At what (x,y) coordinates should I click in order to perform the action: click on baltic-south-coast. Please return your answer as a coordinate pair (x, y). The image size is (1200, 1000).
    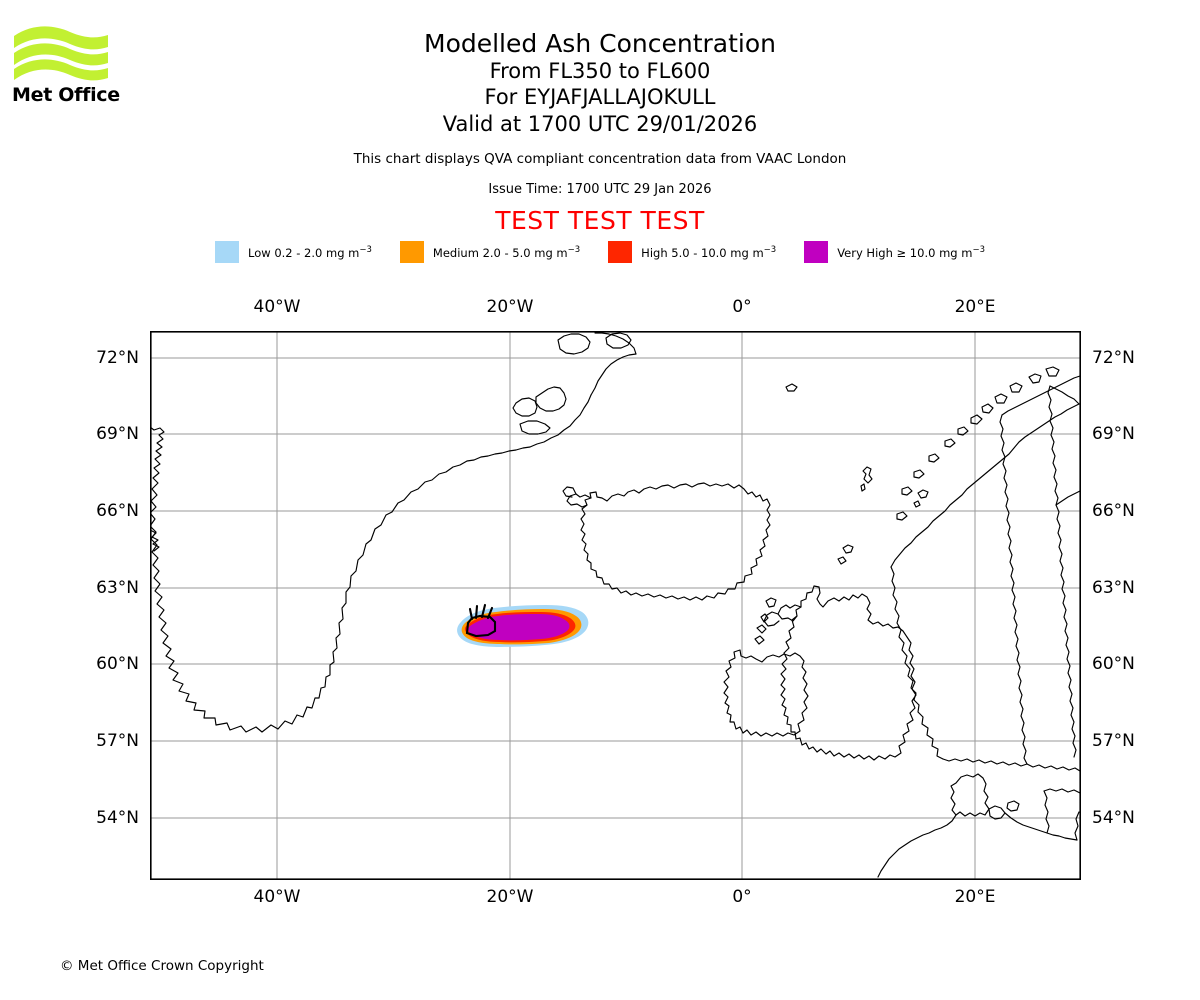
    Looking at the image, I should click on (1041, 826).